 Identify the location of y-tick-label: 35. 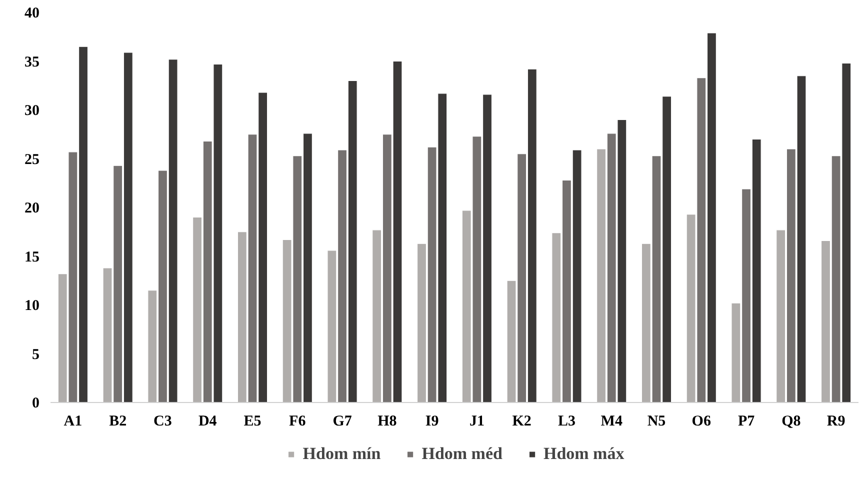
(32, 62).